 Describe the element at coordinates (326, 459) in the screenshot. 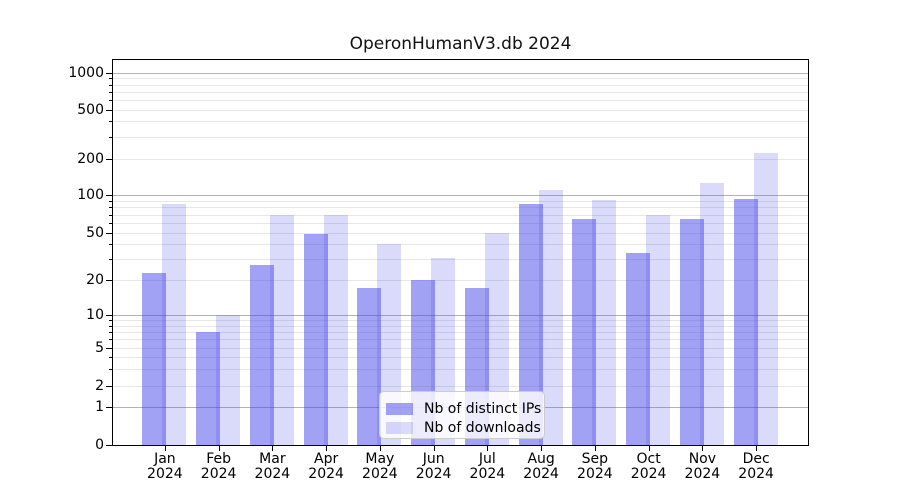

I see `x-tick-month: Apr` at that location.